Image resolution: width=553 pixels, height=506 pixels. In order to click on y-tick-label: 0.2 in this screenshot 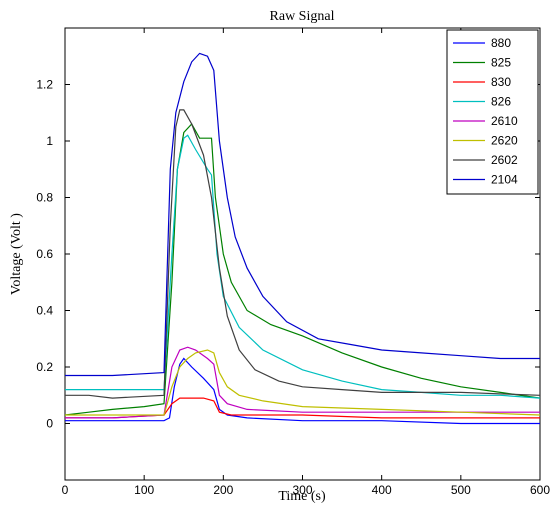, I will do `click(44, 367)`.